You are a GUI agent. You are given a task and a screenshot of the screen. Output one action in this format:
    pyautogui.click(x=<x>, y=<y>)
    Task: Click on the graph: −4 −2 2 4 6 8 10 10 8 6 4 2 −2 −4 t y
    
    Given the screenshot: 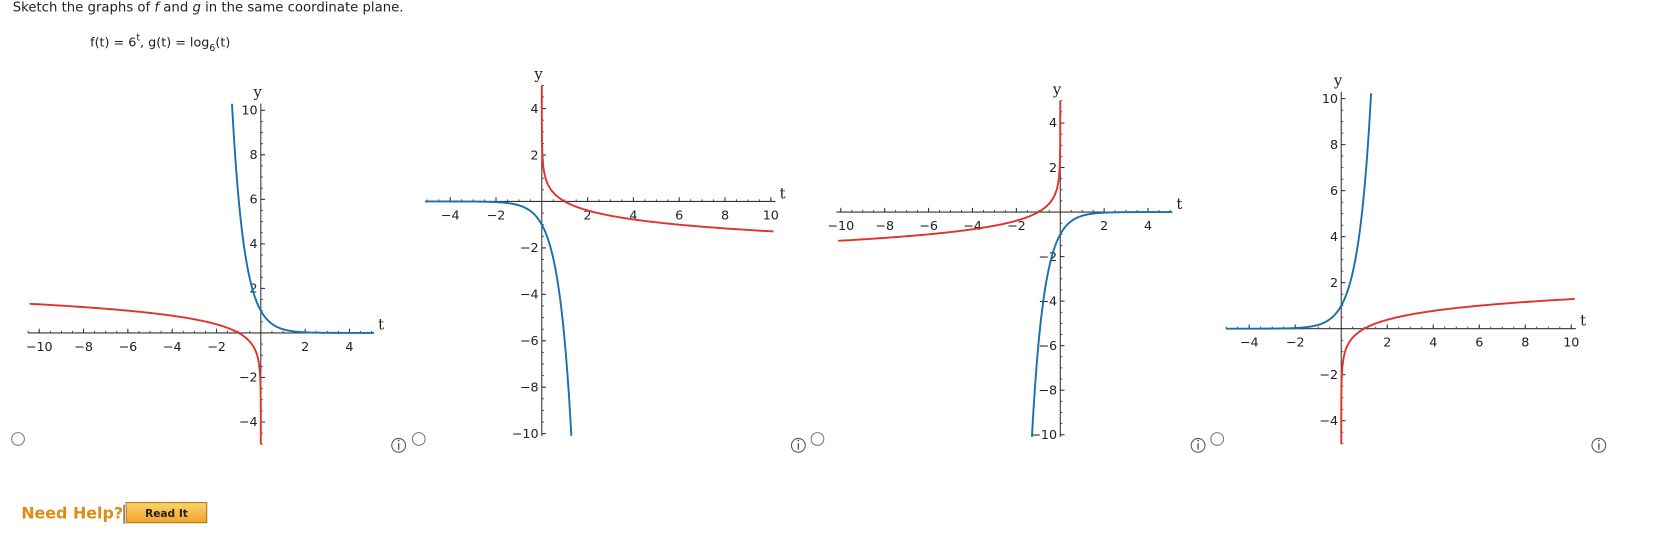 What is the action you would take?
    pyautogui.click(x=1405, y=258)
    